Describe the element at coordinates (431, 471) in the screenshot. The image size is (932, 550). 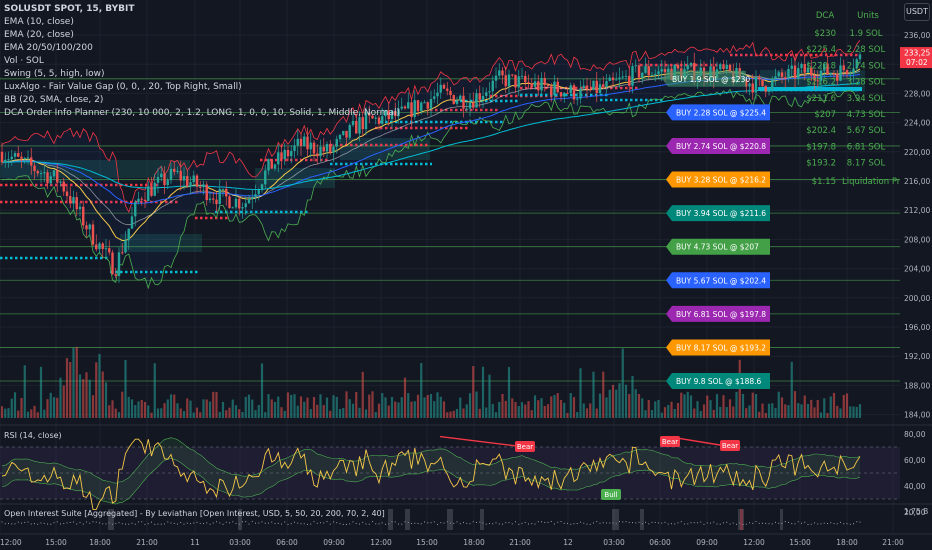
I see `rsi-bb-fill` at that location.